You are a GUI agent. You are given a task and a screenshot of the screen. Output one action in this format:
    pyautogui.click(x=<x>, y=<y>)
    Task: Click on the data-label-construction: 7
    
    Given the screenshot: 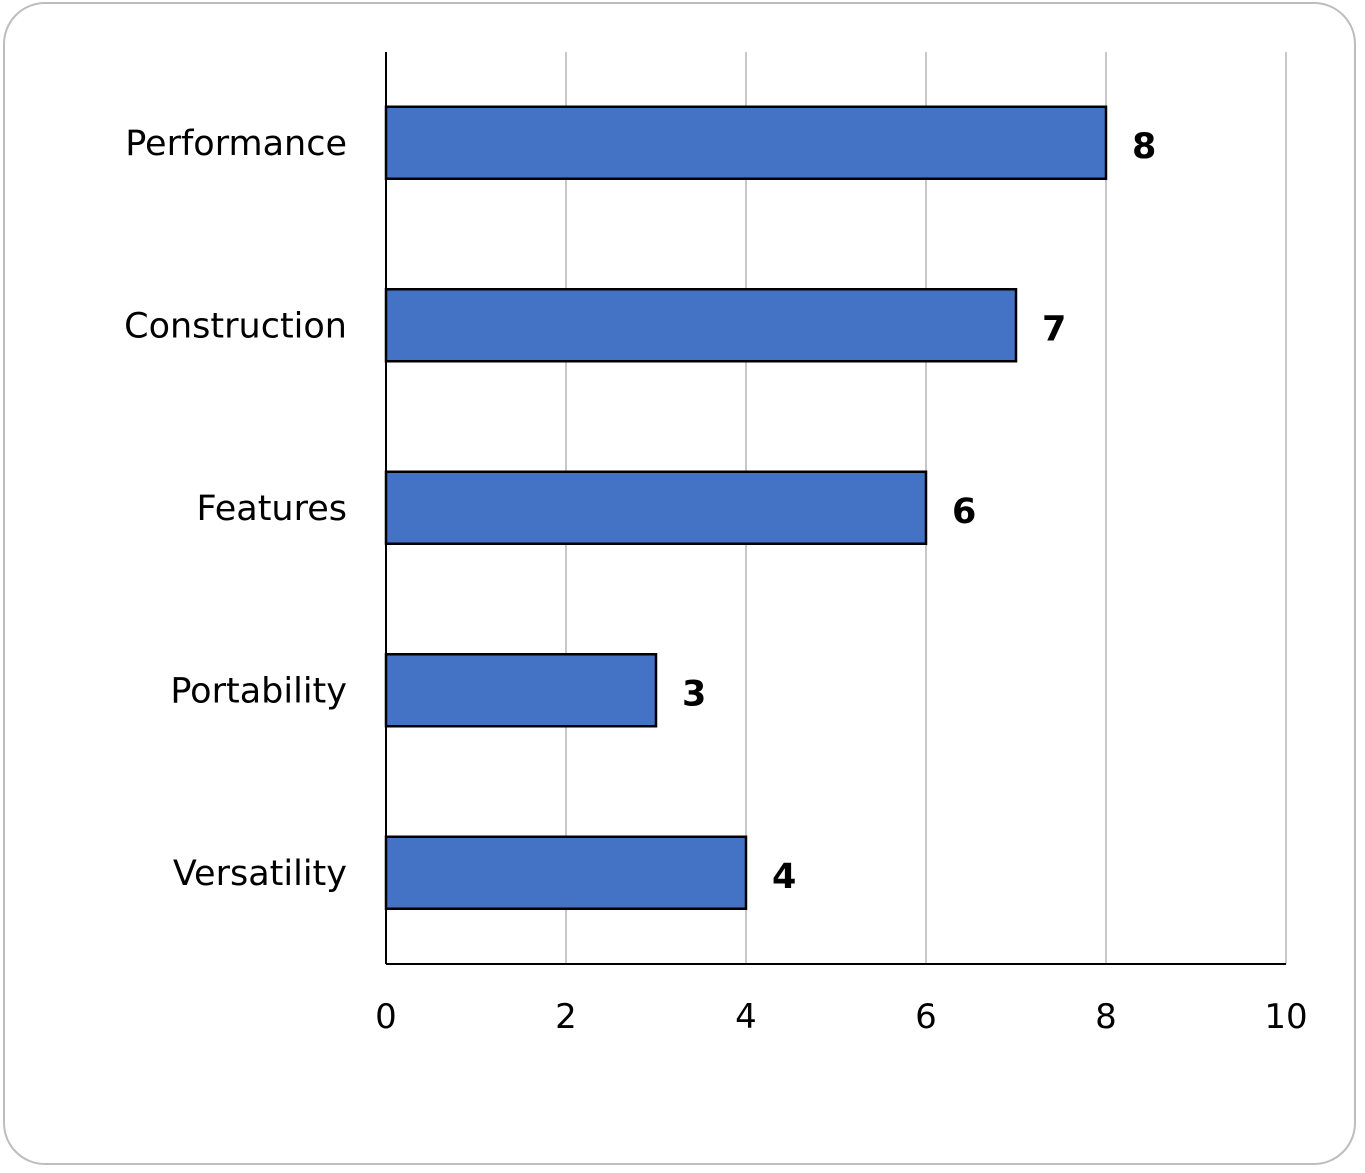 What is the action you would take?
    pyautogui.click(x=1054, y=329)
    